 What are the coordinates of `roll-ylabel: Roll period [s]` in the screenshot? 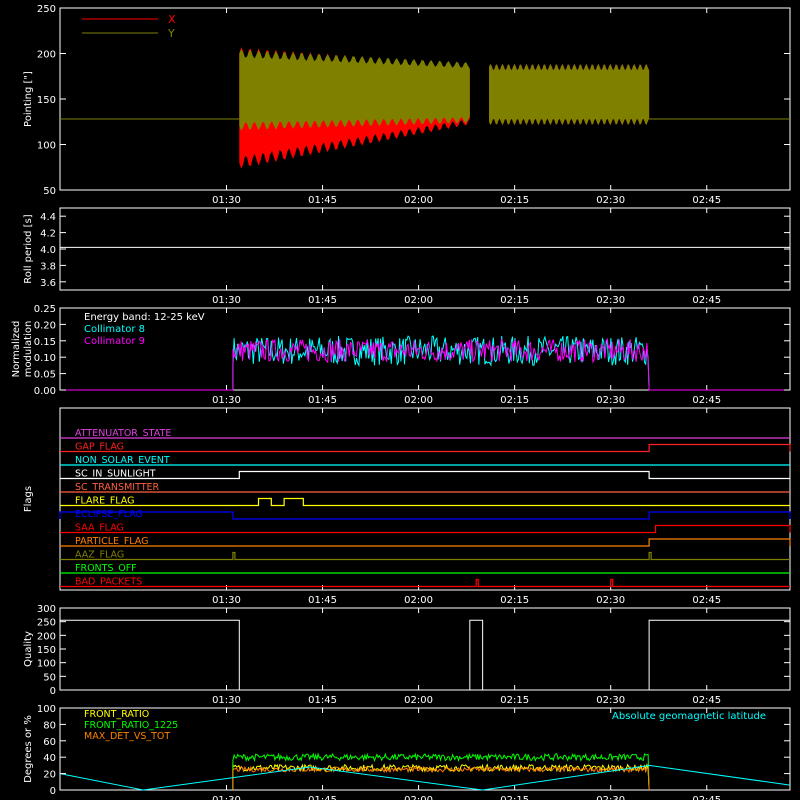 It's located at (28, 248).